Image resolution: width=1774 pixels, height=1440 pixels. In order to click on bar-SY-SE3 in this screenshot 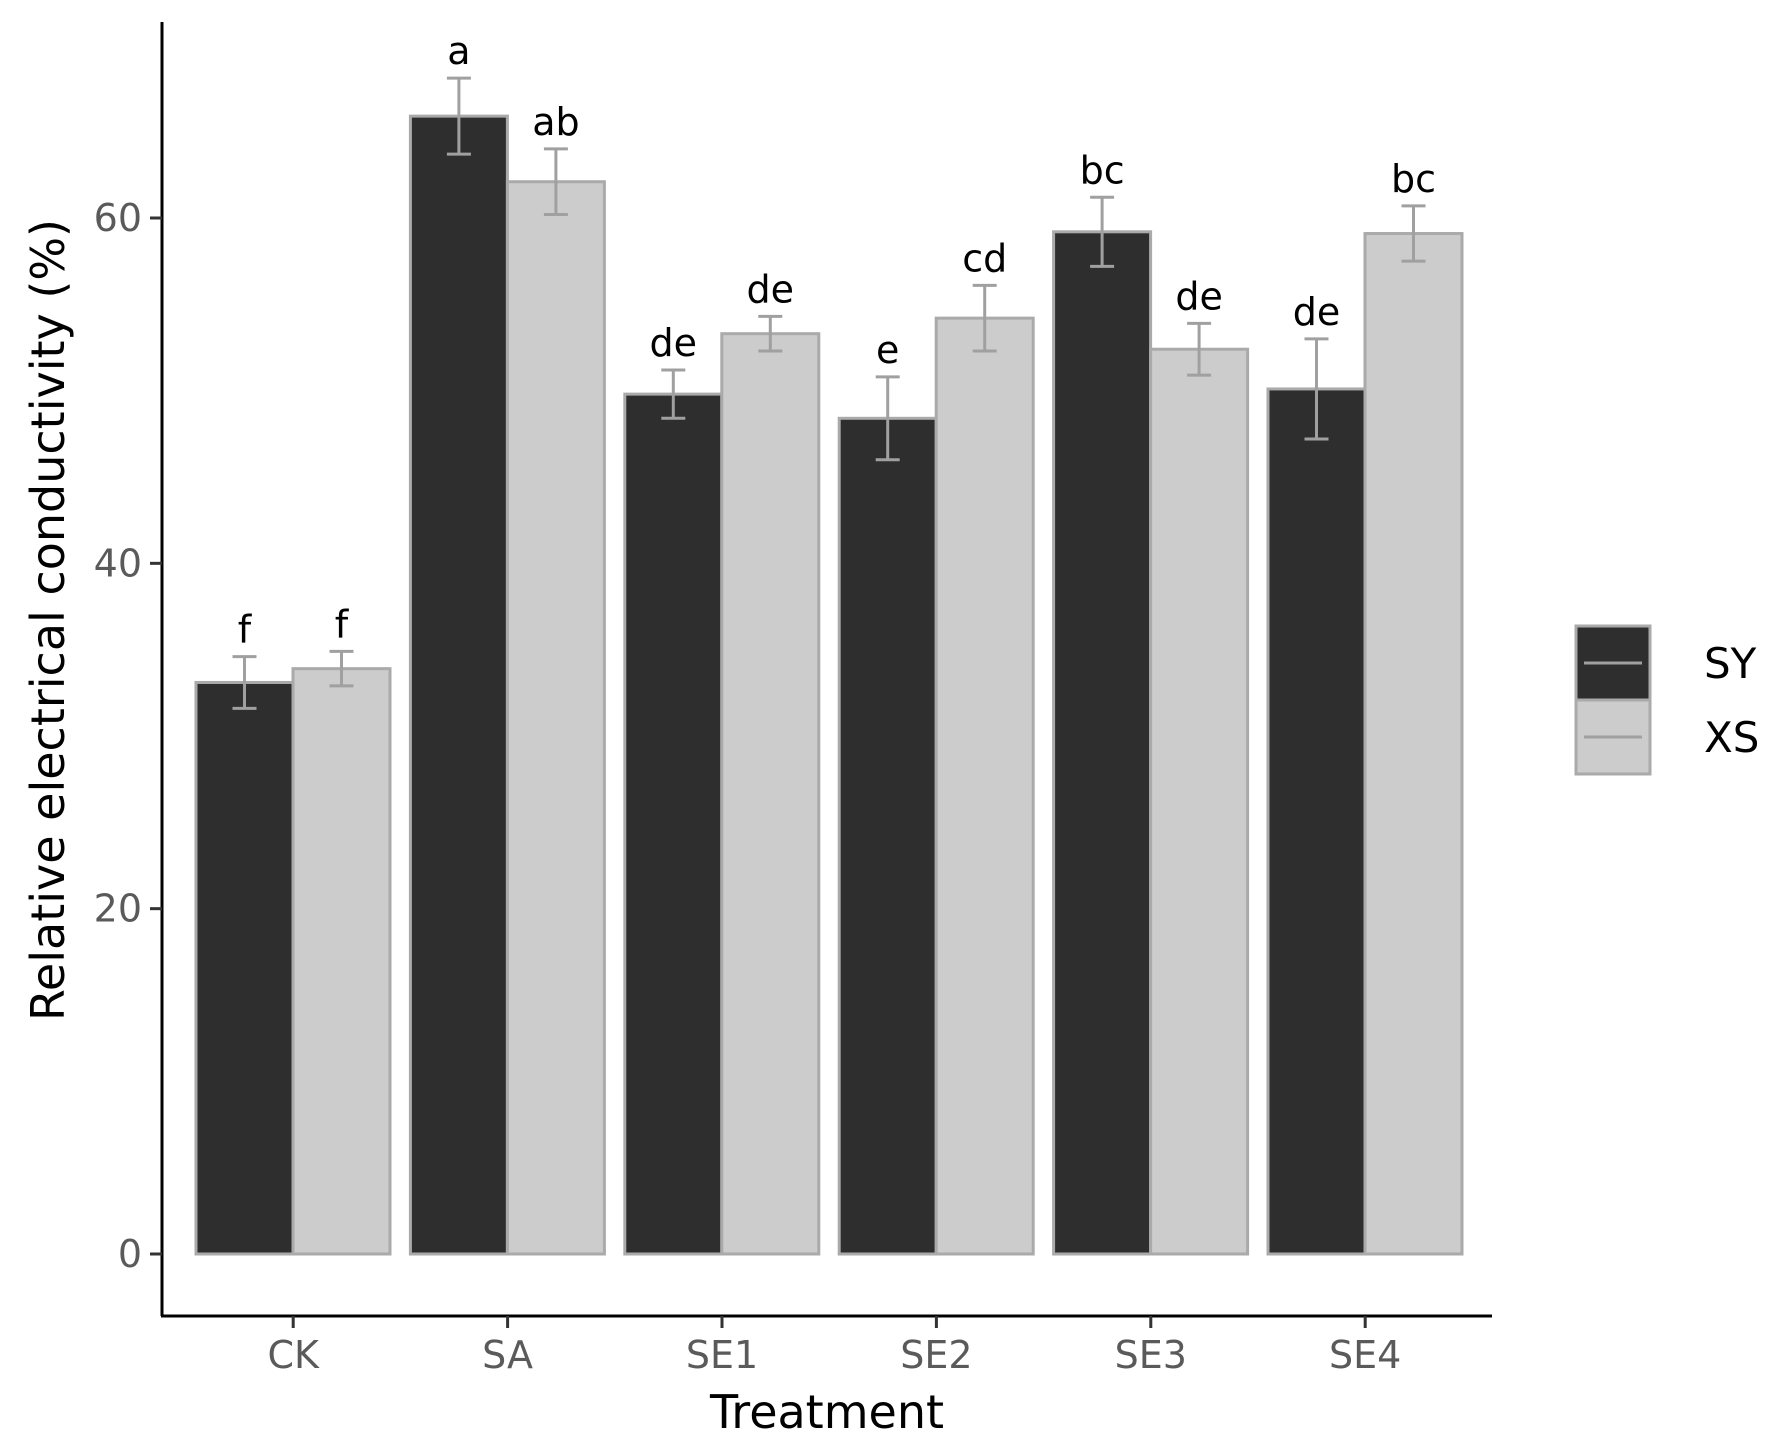, I will do `click(1102, 743)`.